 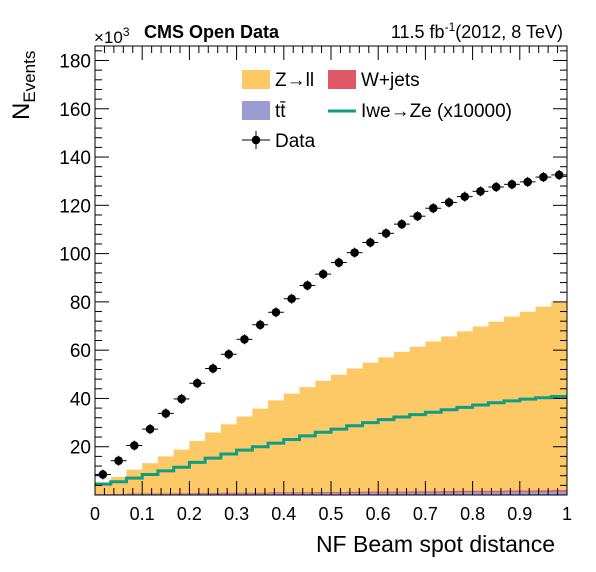 I want to click on experiment-label: CMS Open Data, so click(x=212, y=32).